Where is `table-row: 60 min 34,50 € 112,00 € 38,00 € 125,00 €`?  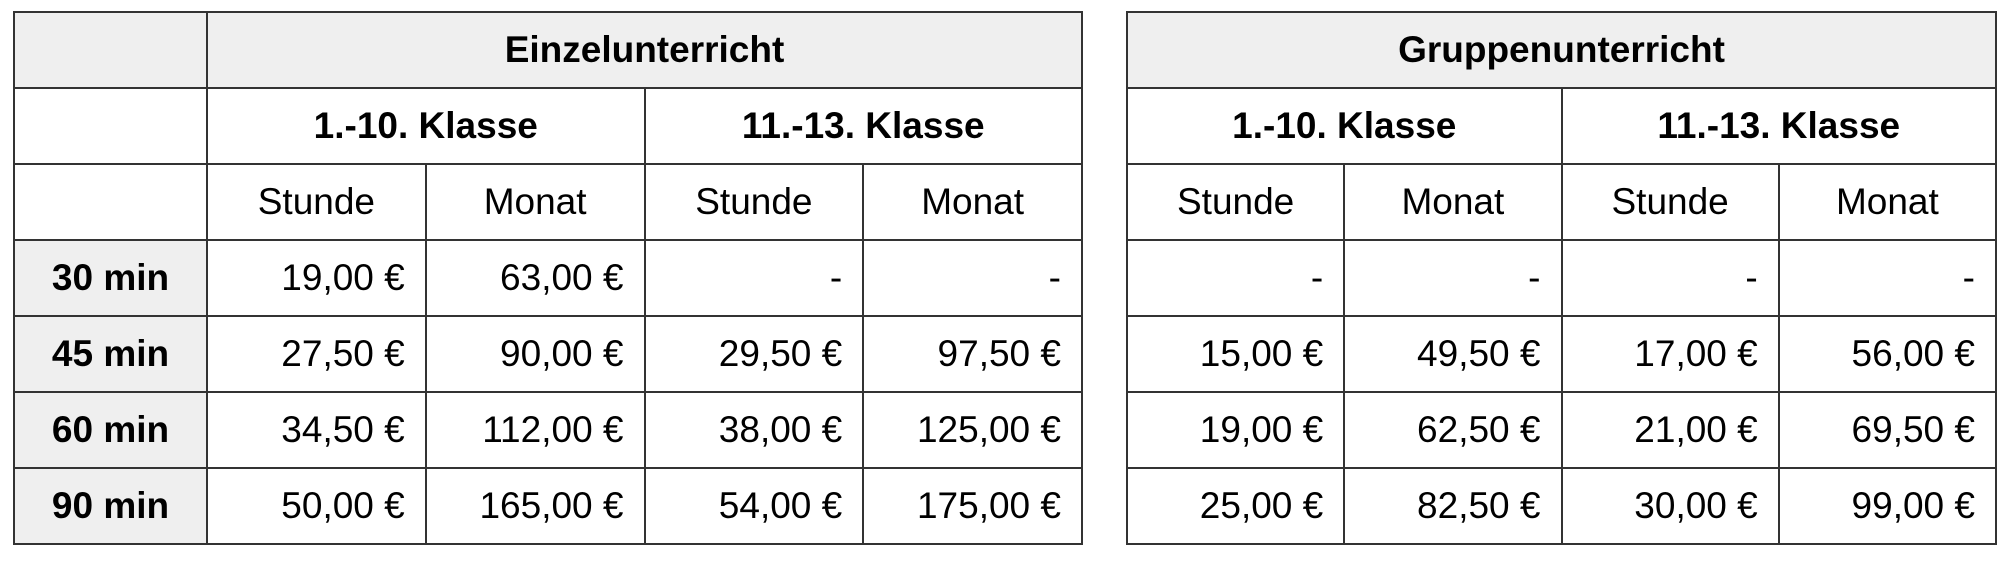
table-row: 60 min 34,50 € 112,00 € 38,00 € 125,00 € is located at coordinates (548, 430).